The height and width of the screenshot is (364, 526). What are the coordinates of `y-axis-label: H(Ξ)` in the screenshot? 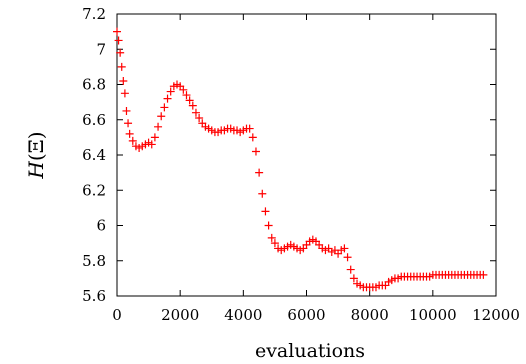 It's located at (36, 155).